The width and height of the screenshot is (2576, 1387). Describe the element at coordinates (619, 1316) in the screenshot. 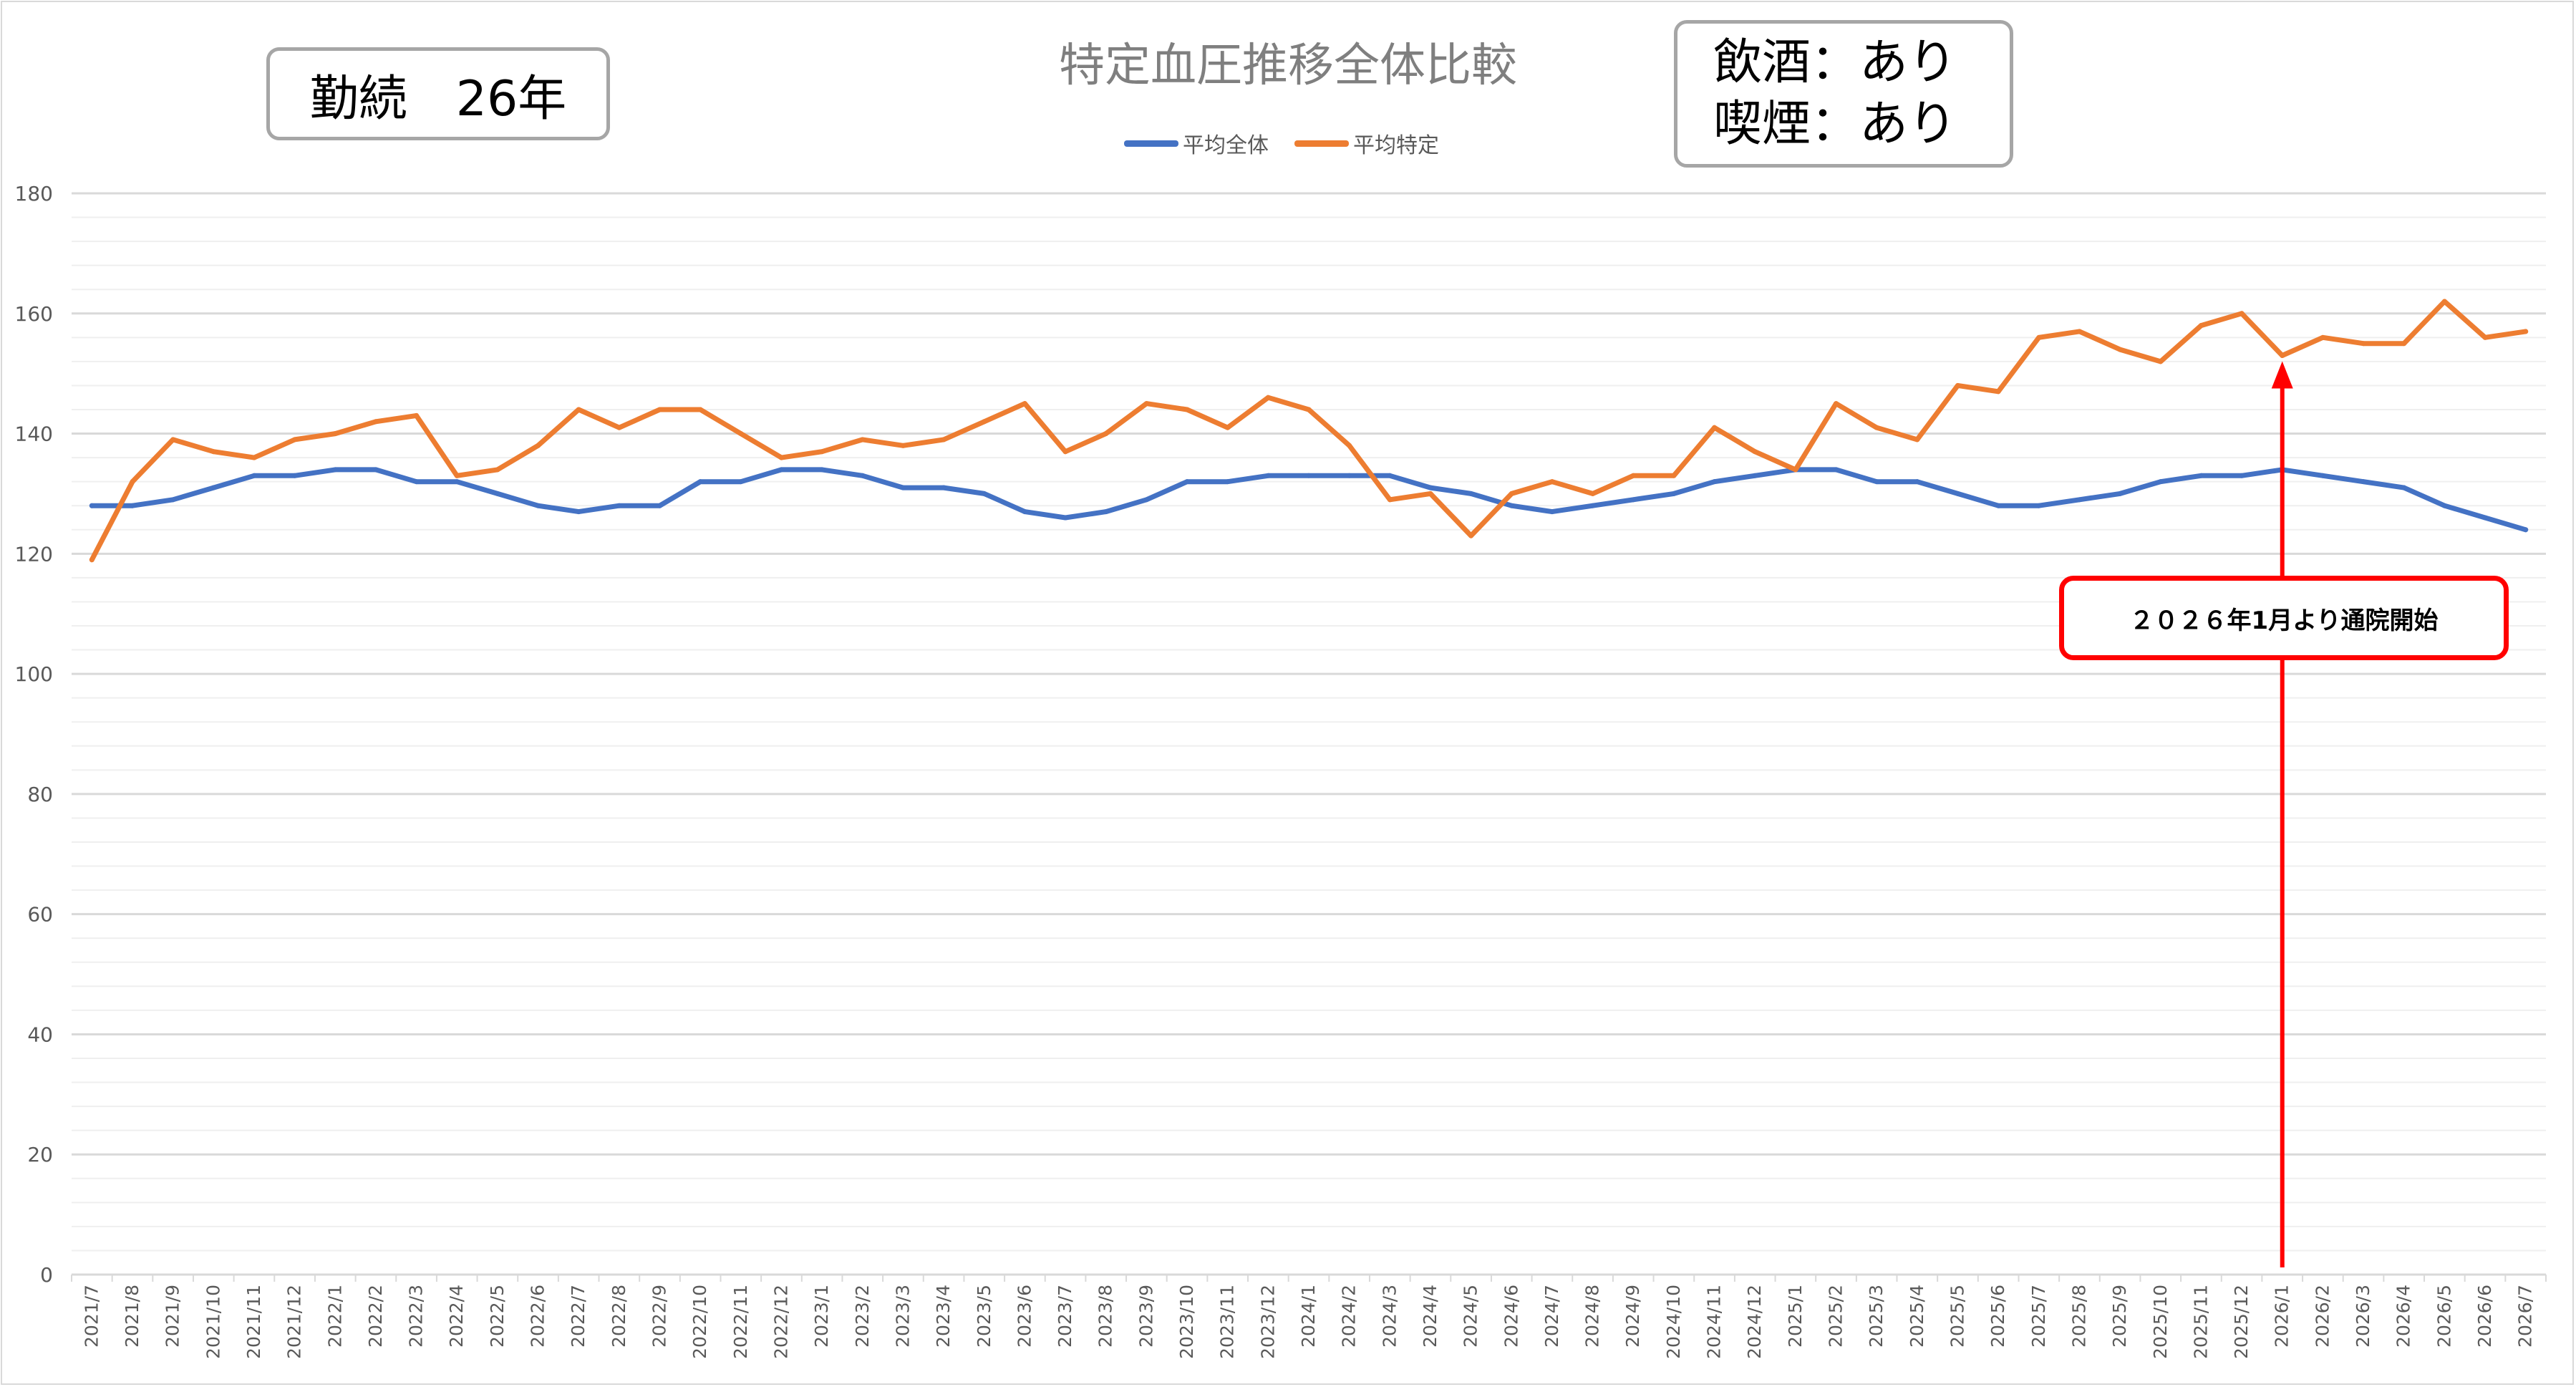

I see `x-tick-label: 2022/8` at that location.